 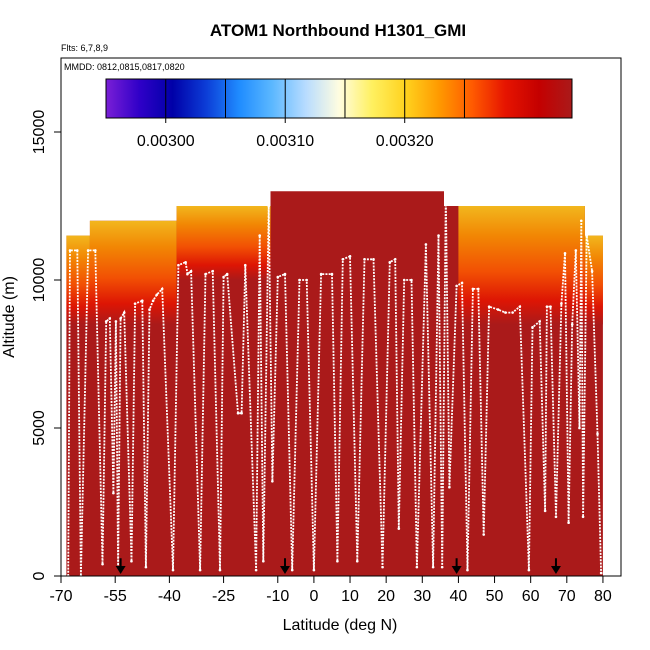 I want to click on colorbar-fill, so click(x=339, y=98).